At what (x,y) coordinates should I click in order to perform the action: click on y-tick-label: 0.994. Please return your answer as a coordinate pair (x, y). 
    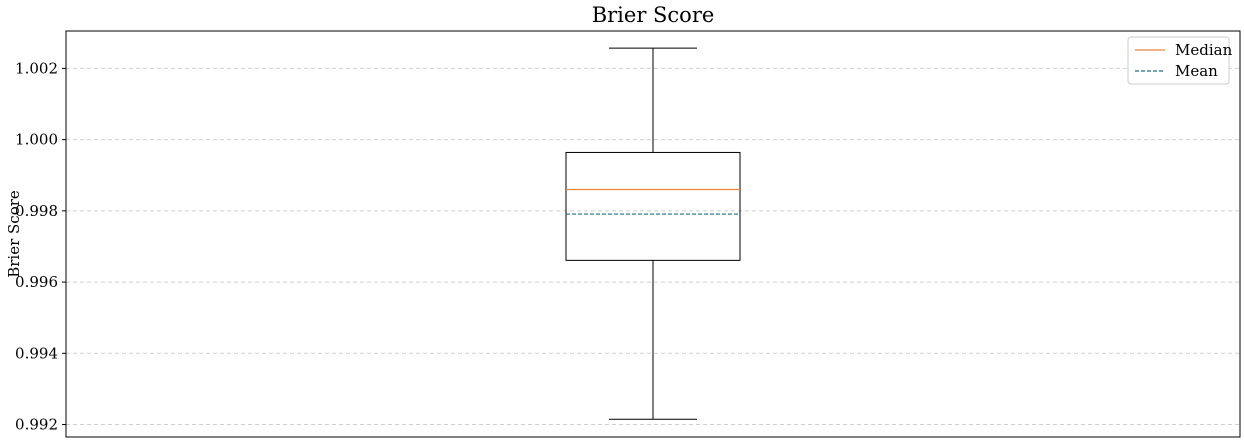
    Looking at the image, I should click on (36, 353).